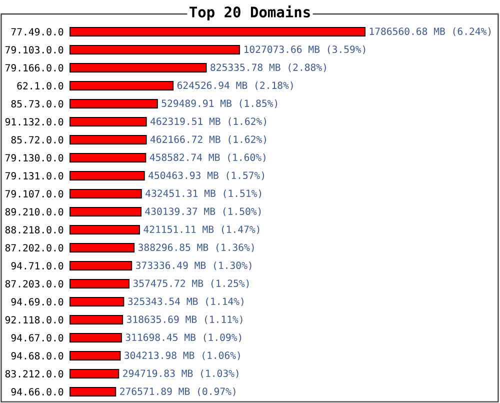 The width and height of the screenshot is (500, 403). I want to click on chart-title: Top 20 Domains, so click(250, 13).